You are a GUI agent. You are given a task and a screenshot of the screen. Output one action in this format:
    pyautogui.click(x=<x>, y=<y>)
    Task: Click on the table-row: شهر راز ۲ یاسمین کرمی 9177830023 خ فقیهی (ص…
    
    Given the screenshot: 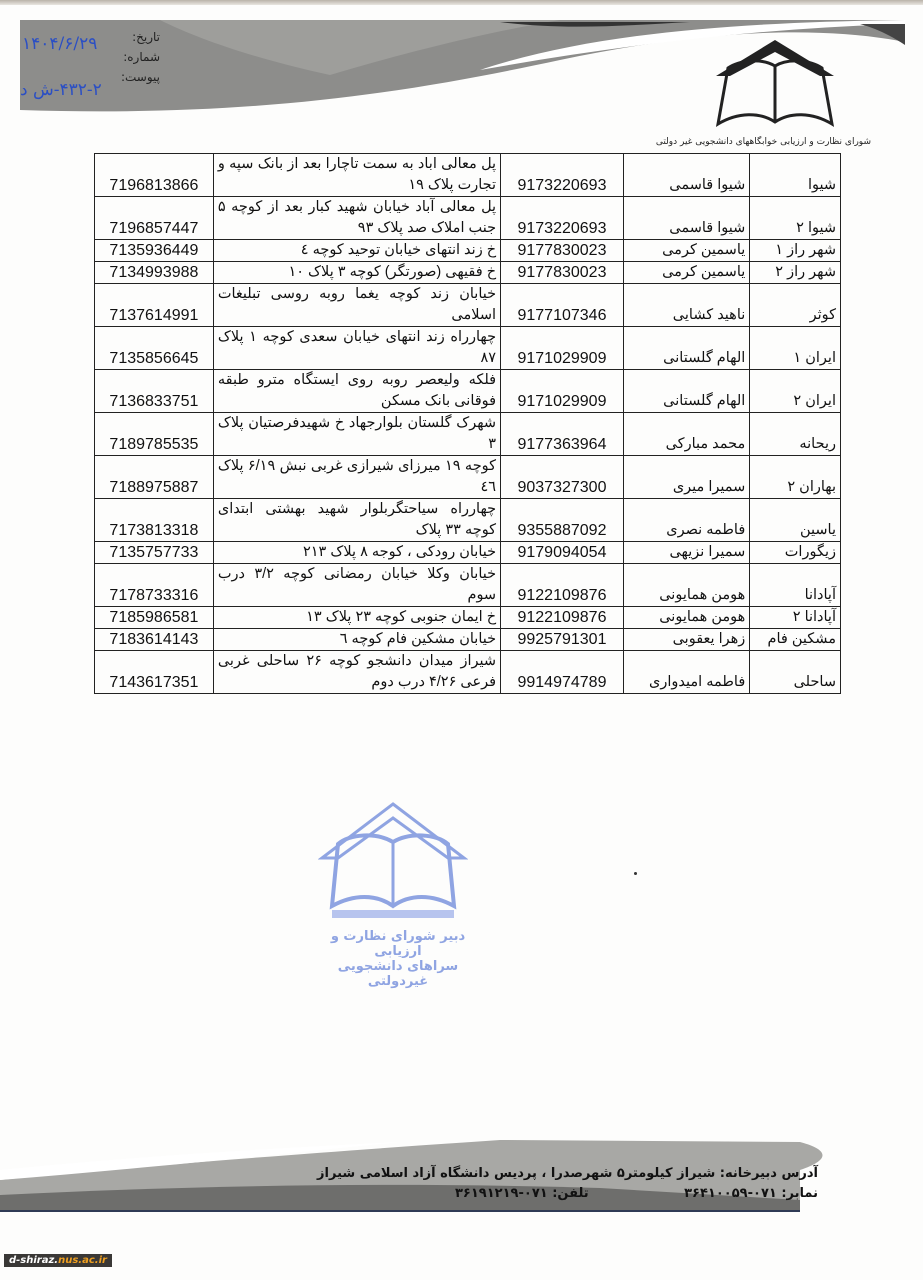 What is the action you would take?
    pyautogui.click(x=467, y=272)
    